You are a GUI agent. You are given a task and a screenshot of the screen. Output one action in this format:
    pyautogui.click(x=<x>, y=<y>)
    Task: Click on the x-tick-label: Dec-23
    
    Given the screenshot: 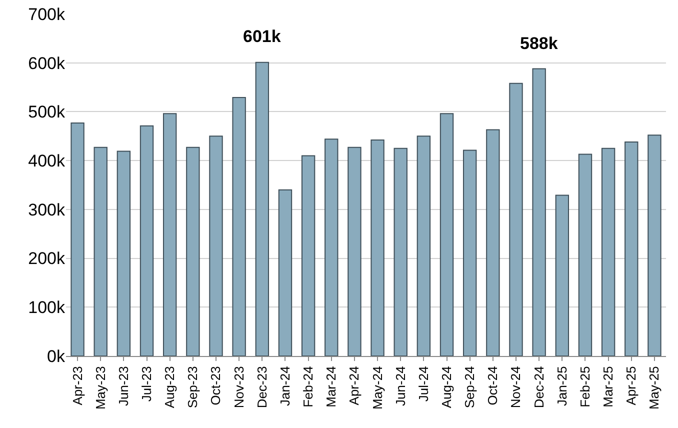 What is the action you would take?
    pyautogui.click(x=262, y=387)
    